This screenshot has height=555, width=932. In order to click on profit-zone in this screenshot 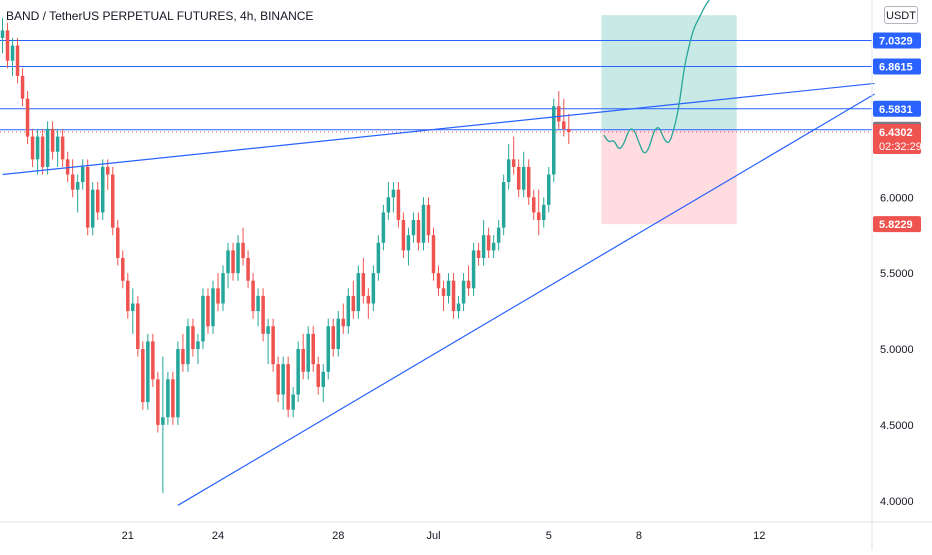, I will do `click(669, 72)`.